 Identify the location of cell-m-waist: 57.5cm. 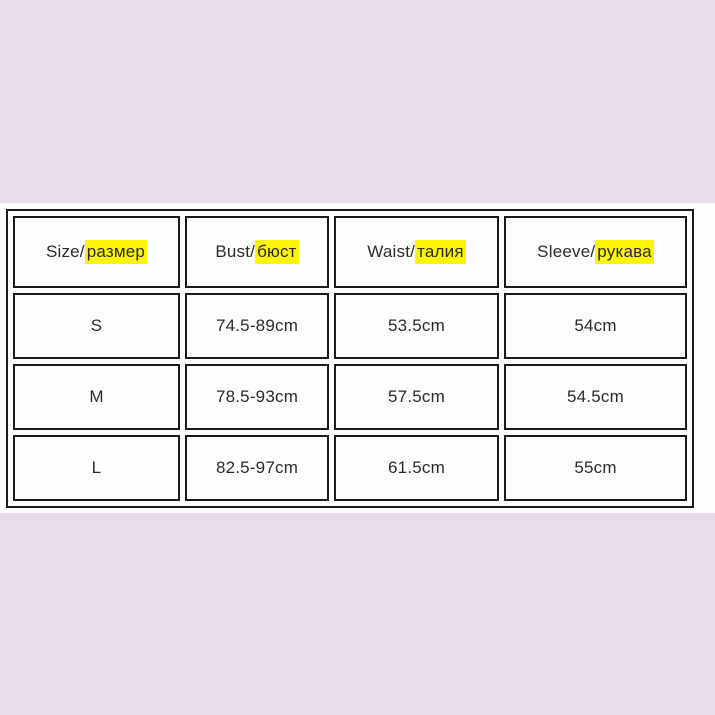
(416, 397).